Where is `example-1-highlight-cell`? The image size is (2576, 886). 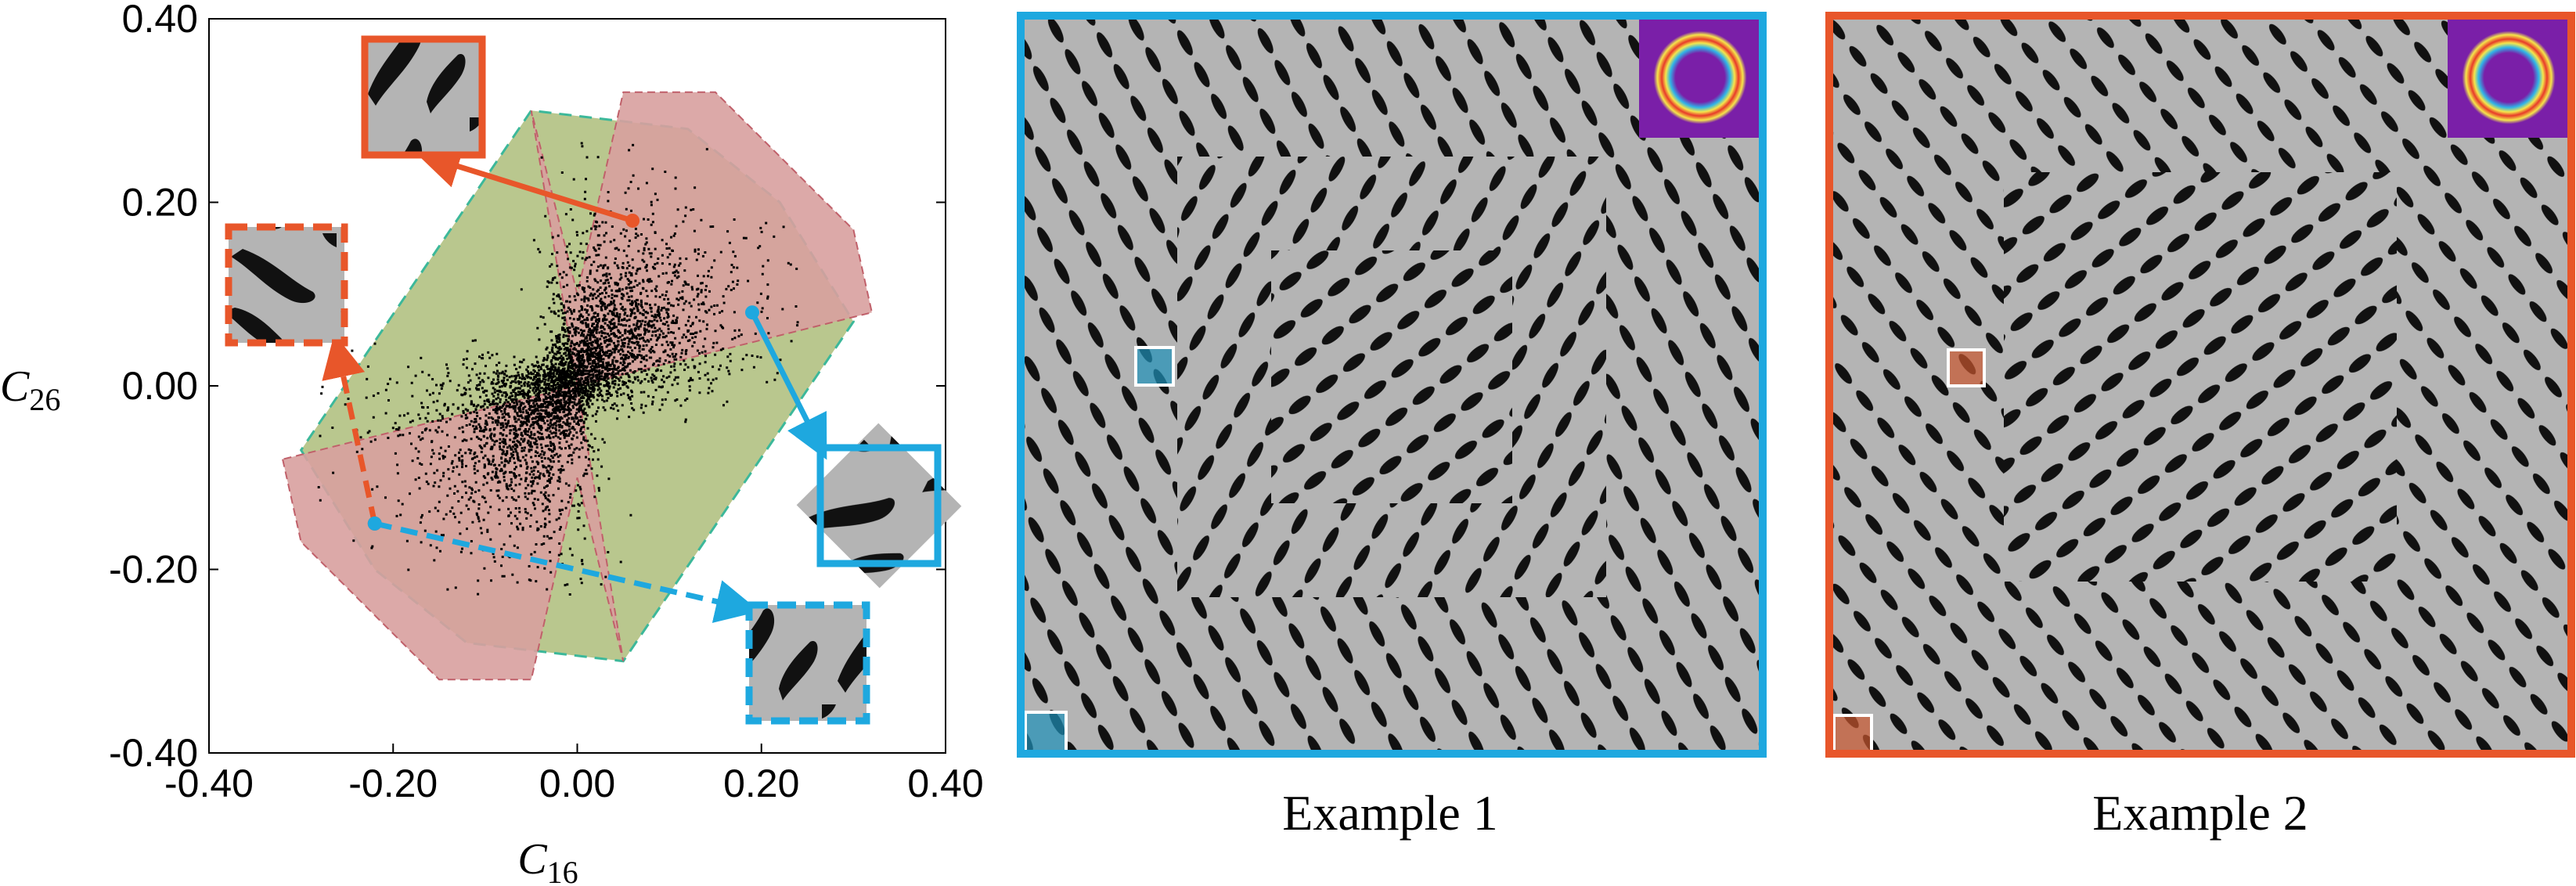 example-1-highlight-cell is located at coordinates (1154, 366).